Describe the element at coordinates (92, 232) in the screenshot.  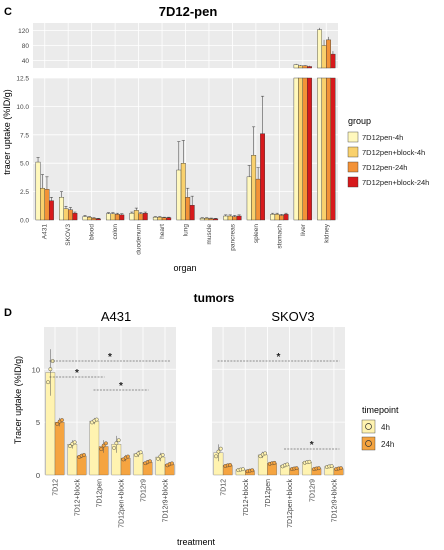
I see `x-tick-label-blood: blood` at that location.